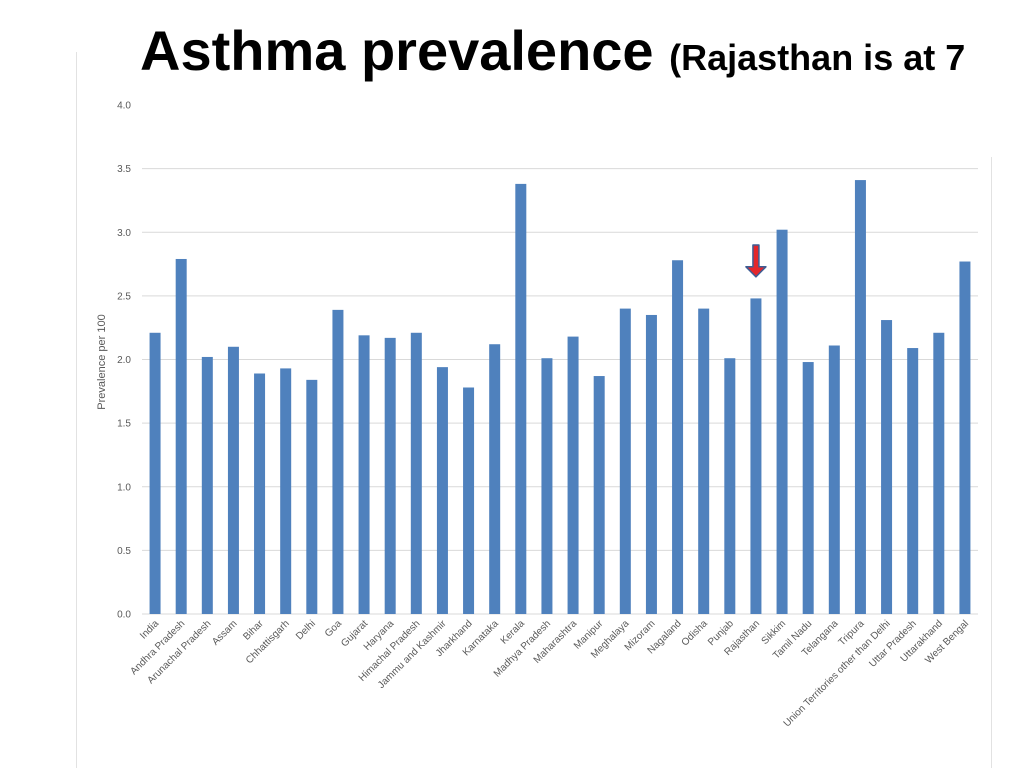 The height and width of the screenshot is (768, 1024). Describe the element at coordinates (405, 50) in the screenshot. I see `title-main: Asthma prevalence` at that location.